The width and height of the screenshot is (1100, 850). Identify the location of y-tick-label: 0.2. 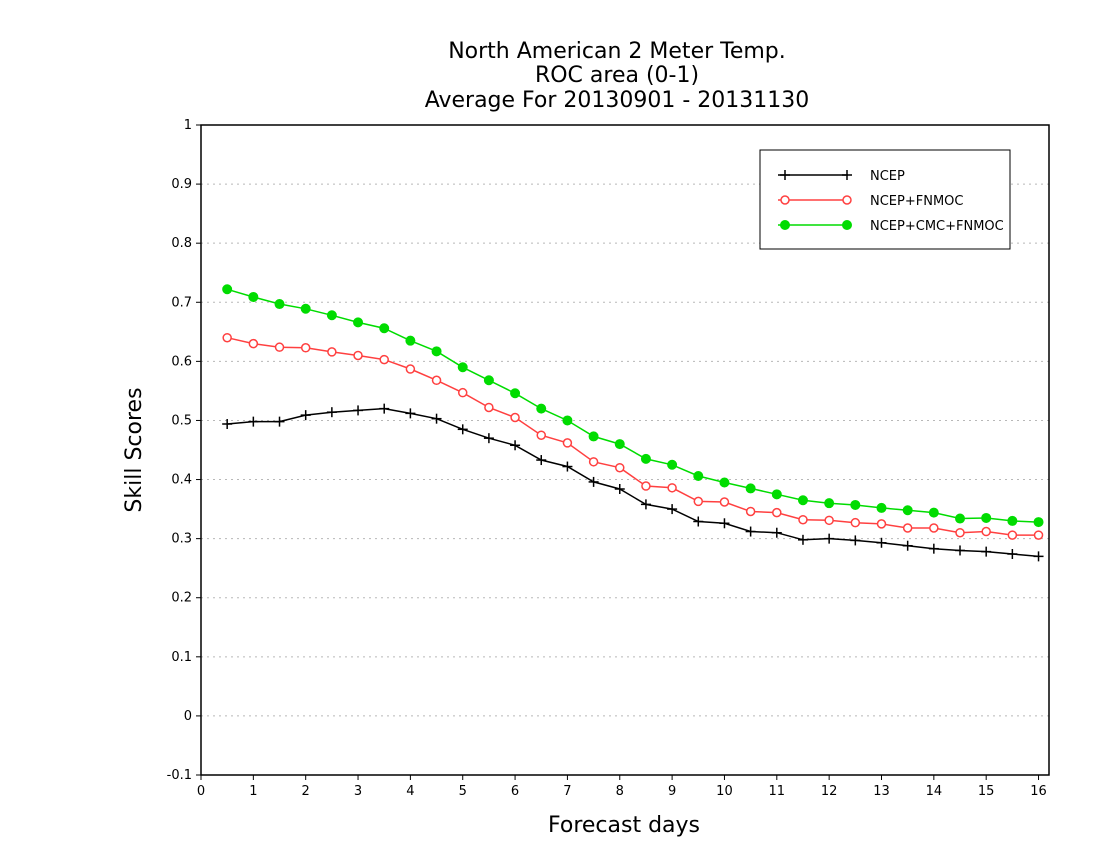
(181, 598).